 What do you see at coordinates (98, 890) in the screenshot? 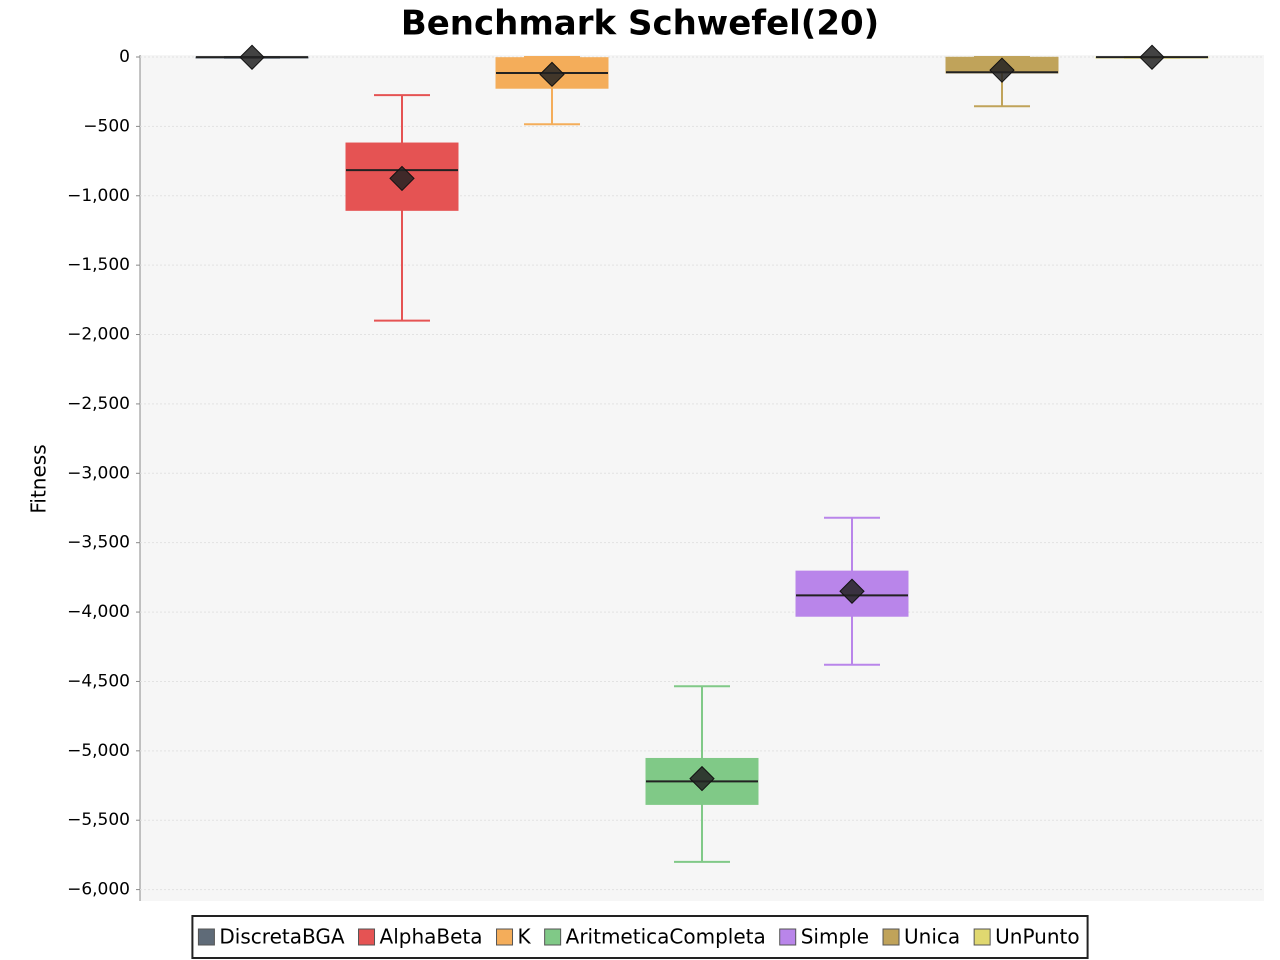
I see `y-tick-label: −6,000` at bounding box center [98, 890].